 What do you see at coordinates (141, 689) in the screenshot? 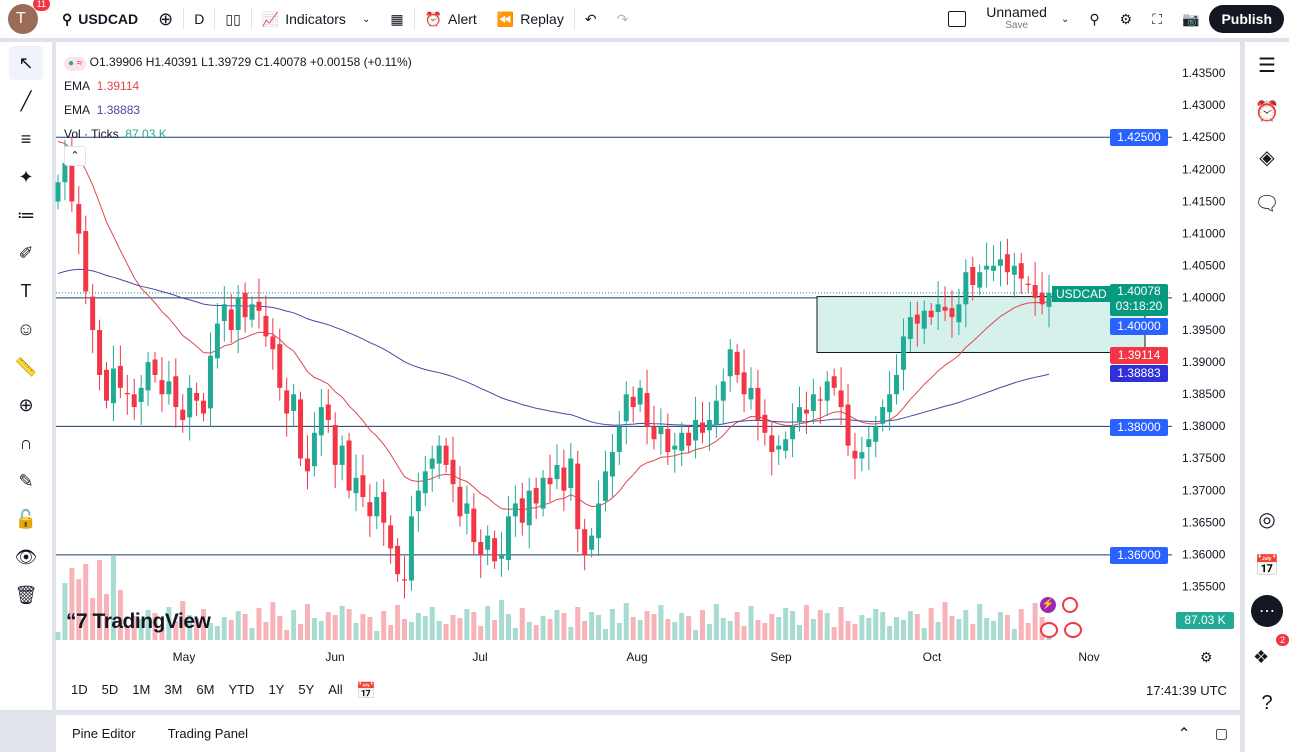
I see `range-1m: 1M` at bounding box center [141, 689].